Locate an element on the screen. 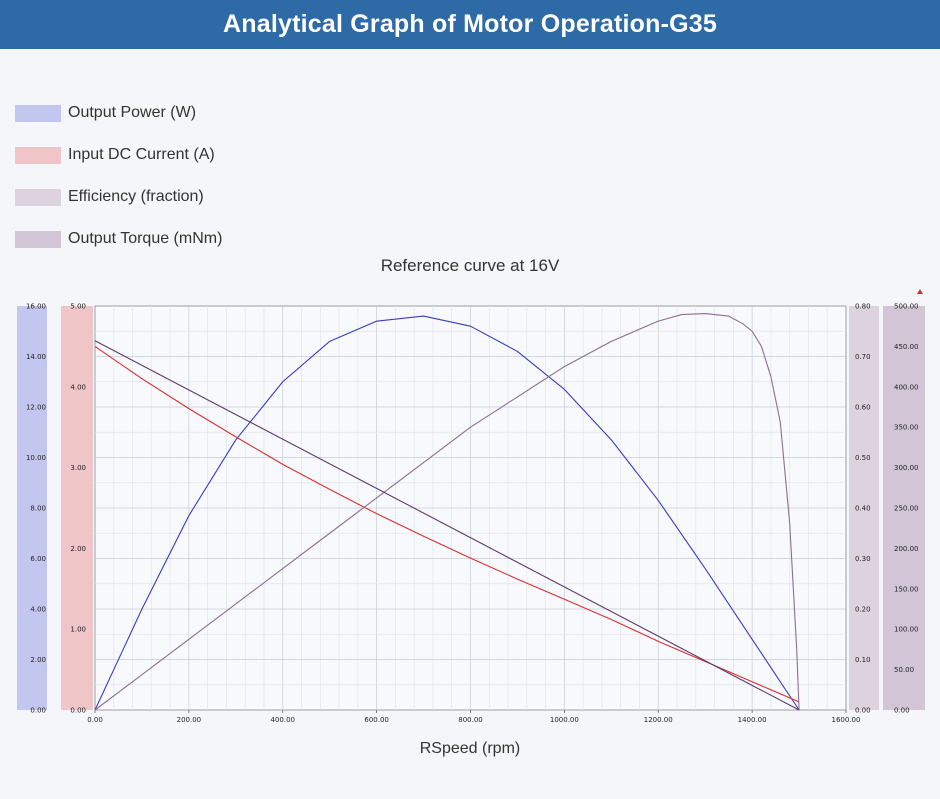  y-tick-label-torque: 250.00 is located at coordinates (906, 509).